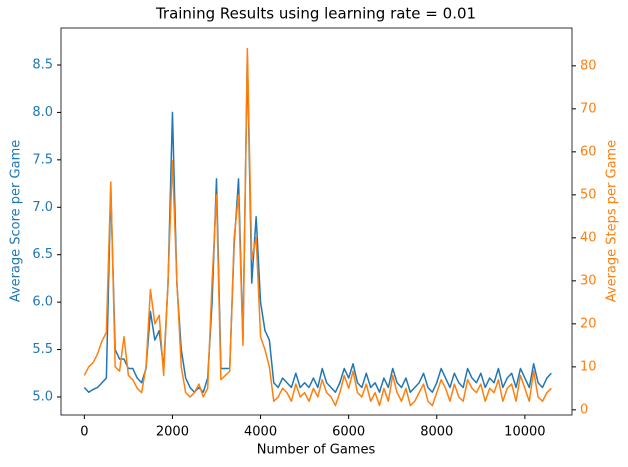 This screenshot has width=628, height=467. I want to click on y2-axis-label: Average Steps per Game, so click(612, 221).